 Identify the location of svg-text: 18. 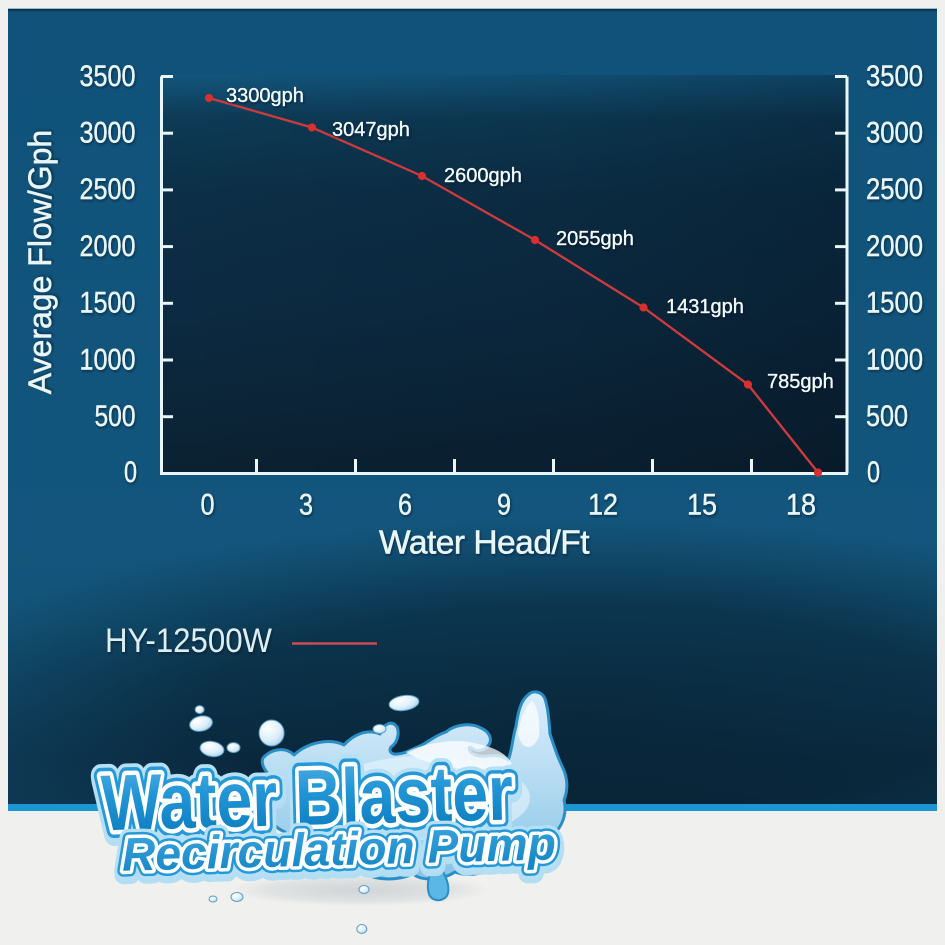
(801, 505).